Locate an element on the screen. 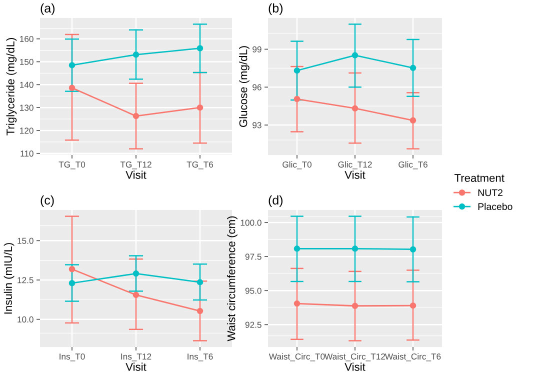 This screenshot has height=375, width=550. x-tick-label: Glic_T12 is located at coordinates (355, 165).